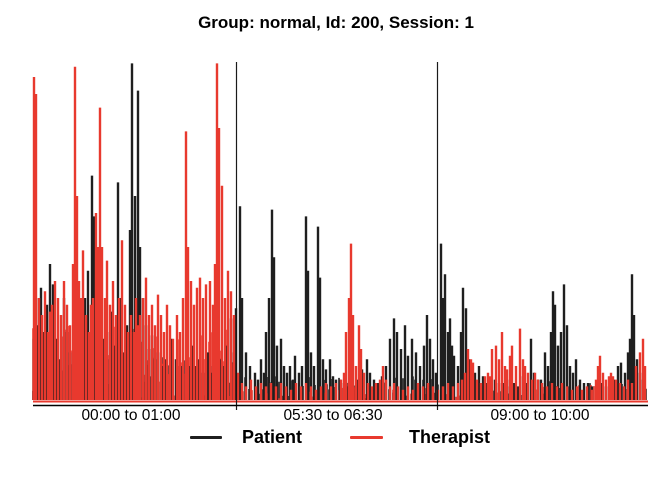  Describe the element at coordinates (206, 437) in the screenshot. I see `legend-line-patient` at that location.